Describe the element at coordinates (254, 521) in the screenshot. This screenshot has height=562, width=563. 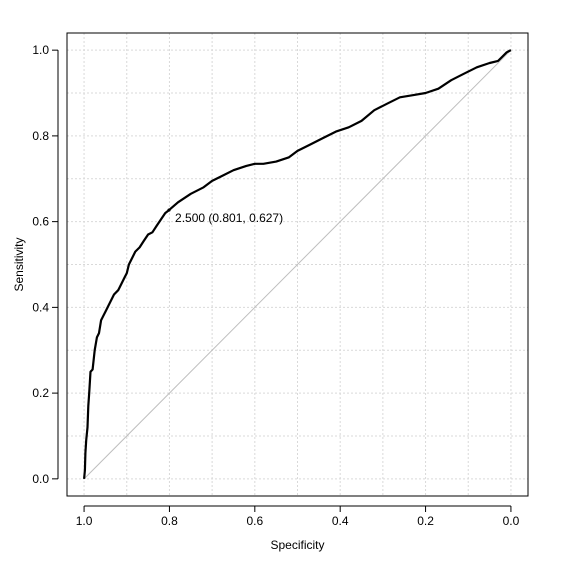
I see `x-tick-label: 0.6` at that location.